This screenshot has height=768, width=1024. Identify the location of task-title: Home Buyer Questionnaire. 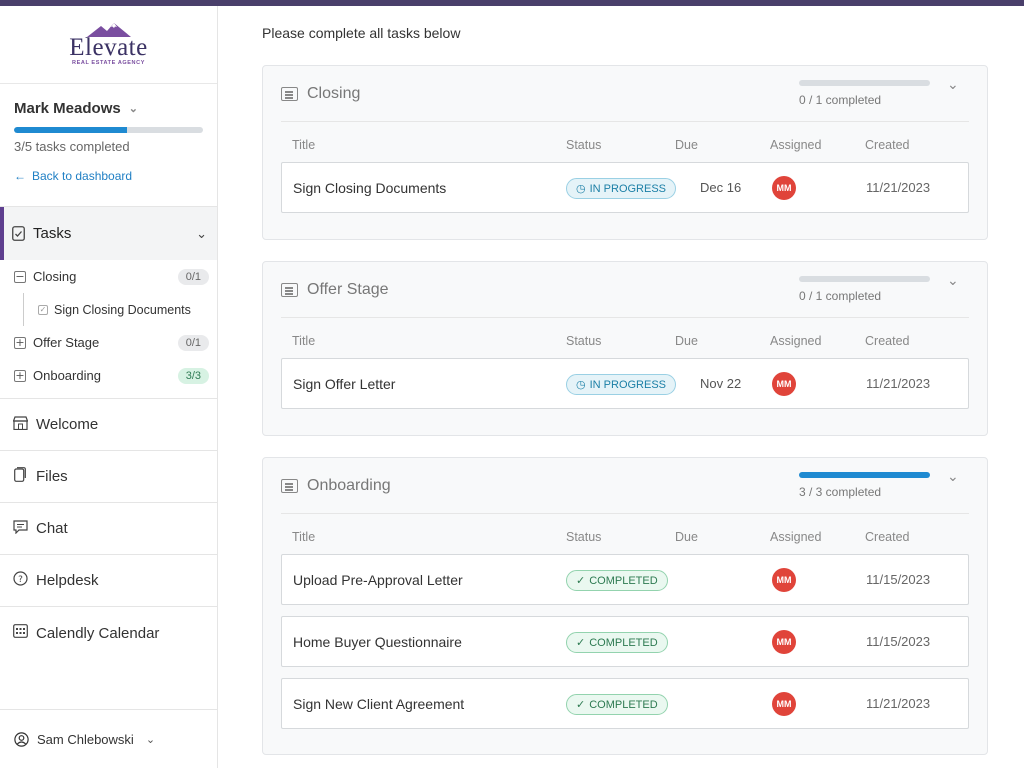
(377, 642).